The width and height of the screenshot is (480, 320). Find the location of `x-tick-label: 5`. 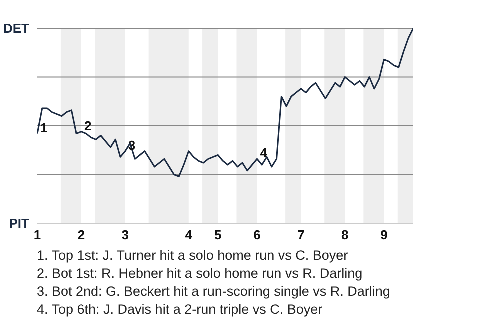

x-tick-label: 5 is located at coordinates (218, 235).